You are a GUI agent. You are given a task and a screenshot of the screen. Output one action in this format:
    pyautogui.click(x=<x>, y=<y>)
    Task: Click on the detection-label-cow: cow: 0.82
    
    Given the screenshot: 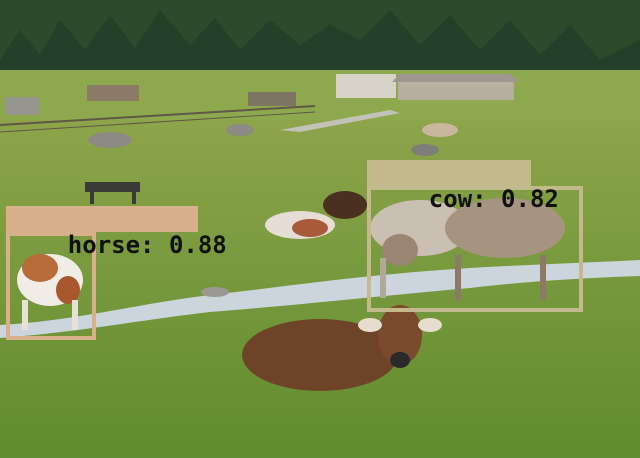 What is the action you would take?
    pyautogui.click(x=463, y=186)
    